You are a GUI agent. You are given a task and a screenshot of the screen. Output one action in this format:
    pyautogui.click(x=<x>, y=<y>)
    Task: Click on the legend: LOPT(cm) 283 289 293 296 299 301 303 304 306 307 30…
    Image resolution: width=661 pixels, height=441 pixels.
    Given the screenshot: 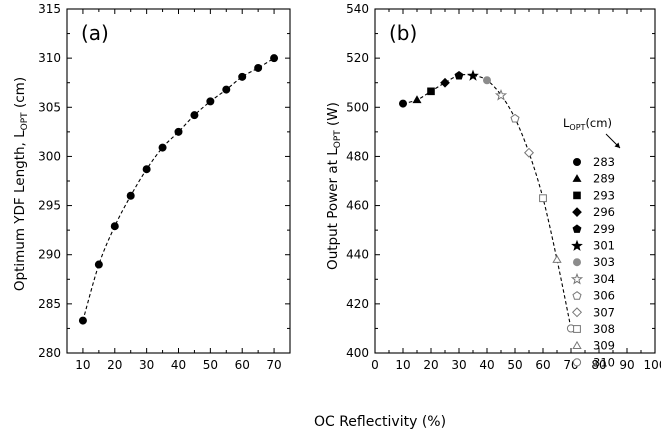 What is the action you would take?
    pyautogui.click(x=592, y=242)
    